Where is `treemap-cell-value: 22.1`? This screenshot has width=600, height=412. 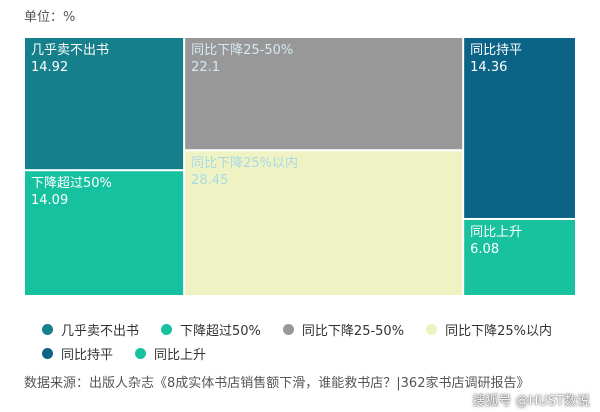
treemap-cell-value: 22.1 is located at coordinates (205, 67).